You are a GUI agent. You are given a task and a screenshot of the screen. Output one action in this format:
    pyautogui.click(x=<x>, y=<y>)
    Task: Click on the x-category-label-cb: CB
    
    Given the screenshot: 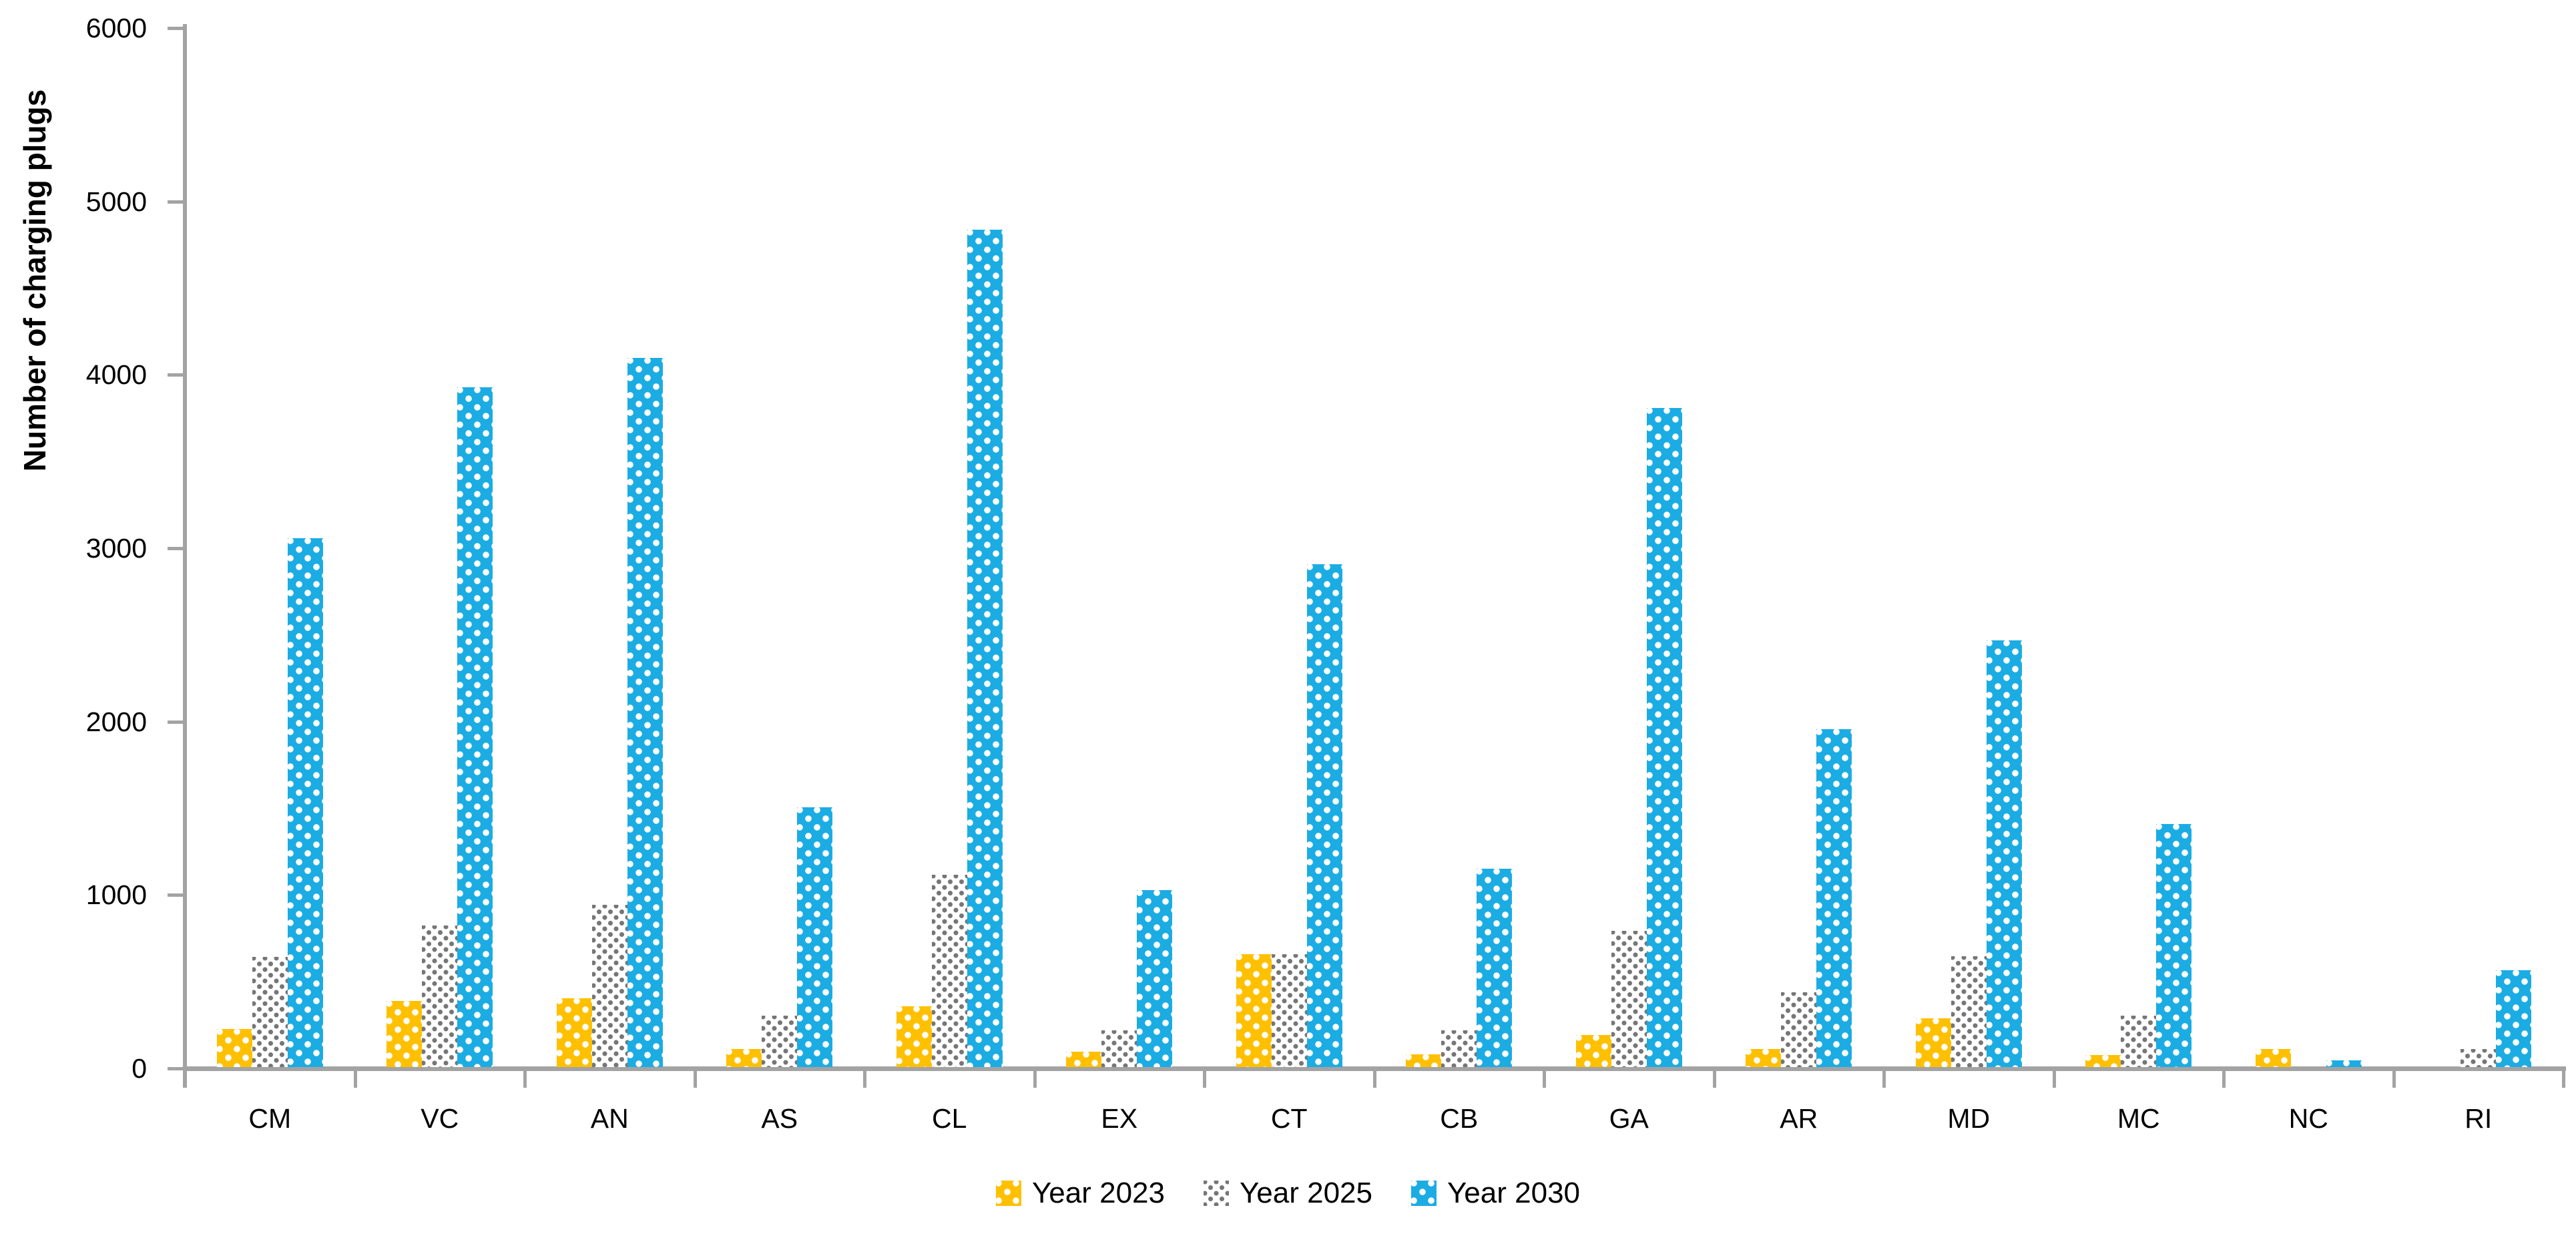 What is the action you would take?
    pyautogui.click(x=1459, y=1118)
    